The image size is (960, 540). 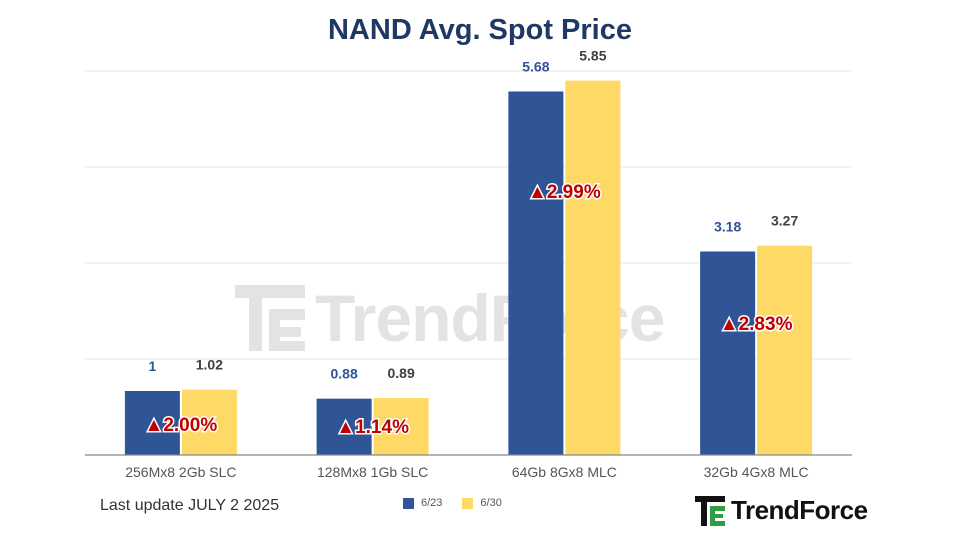 I want to click on data-label: 0.88, so click(x=344, y=374).